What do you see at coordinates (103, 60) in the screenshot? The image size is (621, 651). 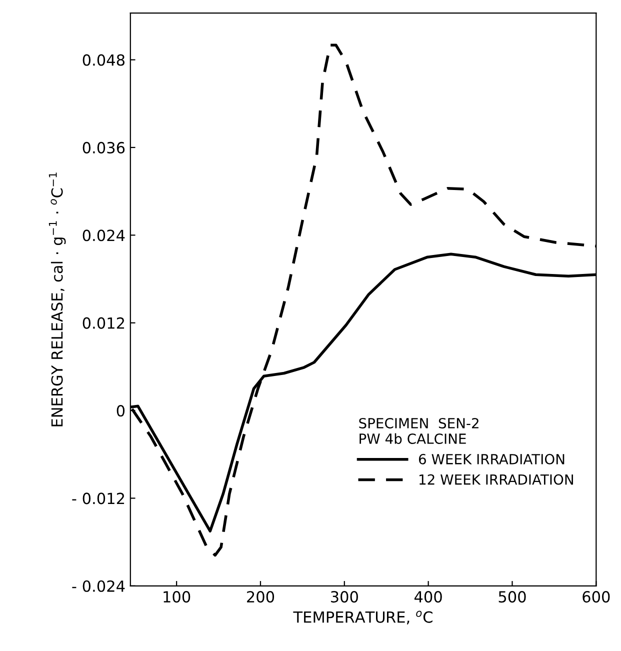 I see `y-tick-label: 0.048` at bounding box center [103, 60].